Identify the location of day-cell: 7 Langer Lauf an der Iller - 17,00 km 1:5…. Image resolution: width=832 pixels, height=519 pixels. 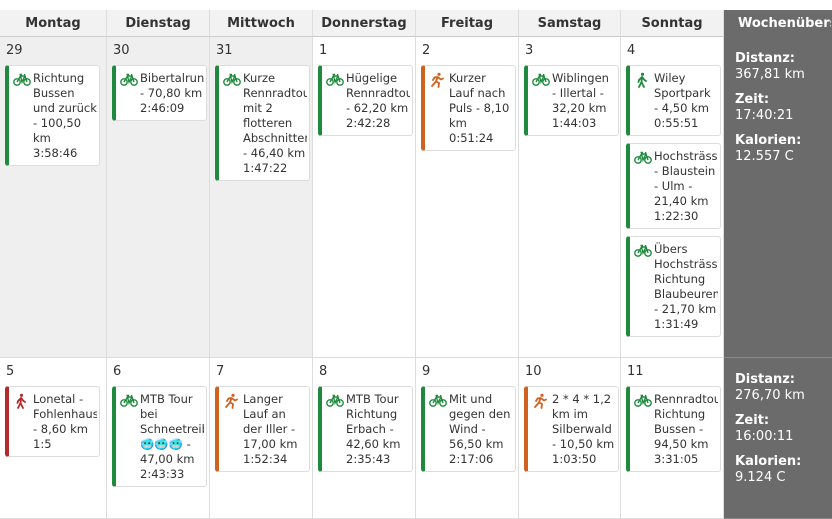
(261, 438).